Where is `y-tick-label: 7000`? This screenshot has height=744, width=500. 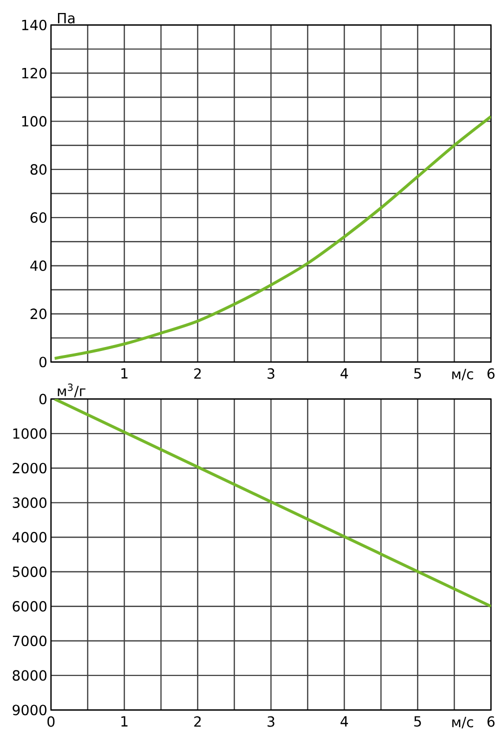
y-tick-label: 7000 is located at coordinates (29, 641).